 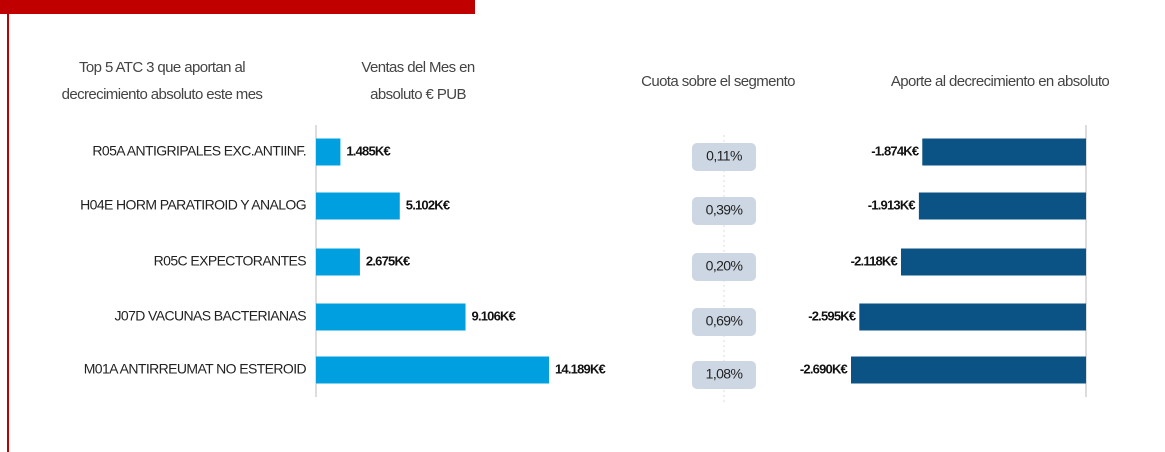 I want to click on category-label: R05C EXPECTORANTES, so click(x=230, y=261).